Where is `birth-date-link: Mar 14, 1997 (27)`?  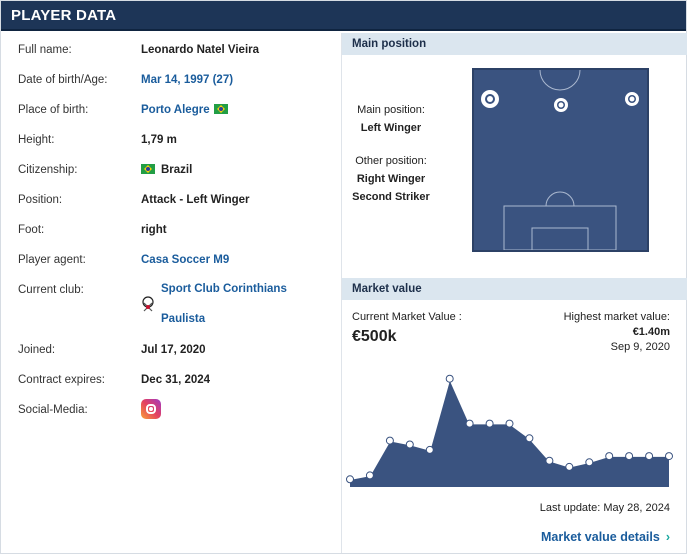 birth-date-link: Mar 14, 1997 (27) is located at coordinates (187, 80).